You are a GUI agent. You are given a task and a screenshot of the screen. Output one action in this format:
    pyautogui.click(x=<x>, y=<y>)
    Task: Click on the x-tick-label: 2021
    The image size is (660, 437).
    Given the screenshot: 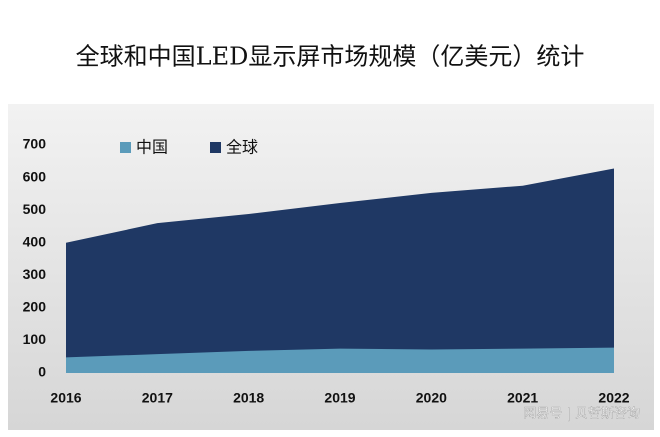 What is the action you would take?
    pyautogui.click(x=522, y=398)
    